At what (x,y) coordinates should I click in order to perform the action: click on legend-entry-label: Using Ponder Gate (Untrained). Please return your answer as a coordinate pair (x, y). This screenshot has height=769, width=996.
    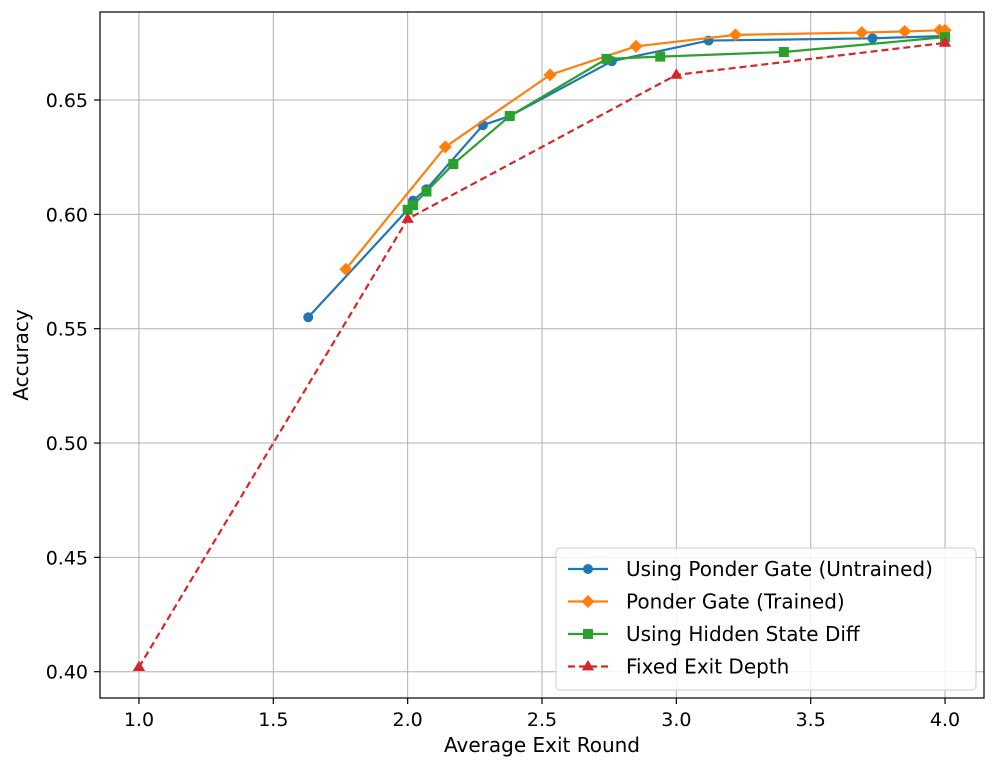
    Looking at the image, I should click on (779, 569).